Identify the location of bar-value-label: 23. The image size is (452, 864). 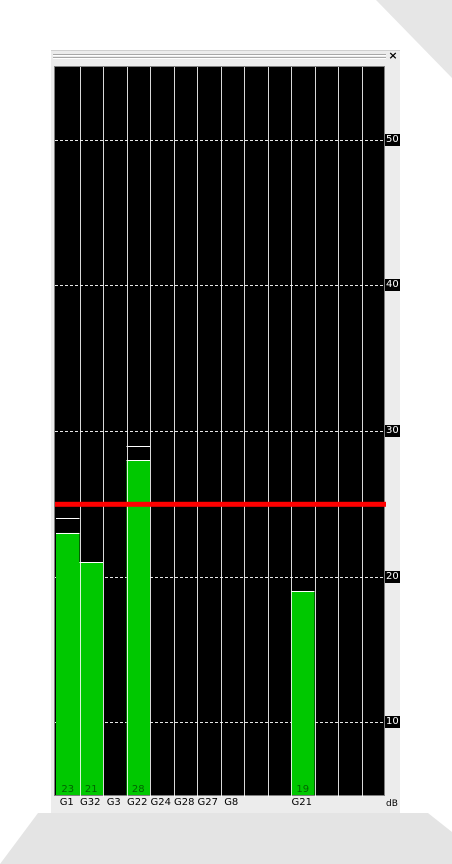
(67, 789).